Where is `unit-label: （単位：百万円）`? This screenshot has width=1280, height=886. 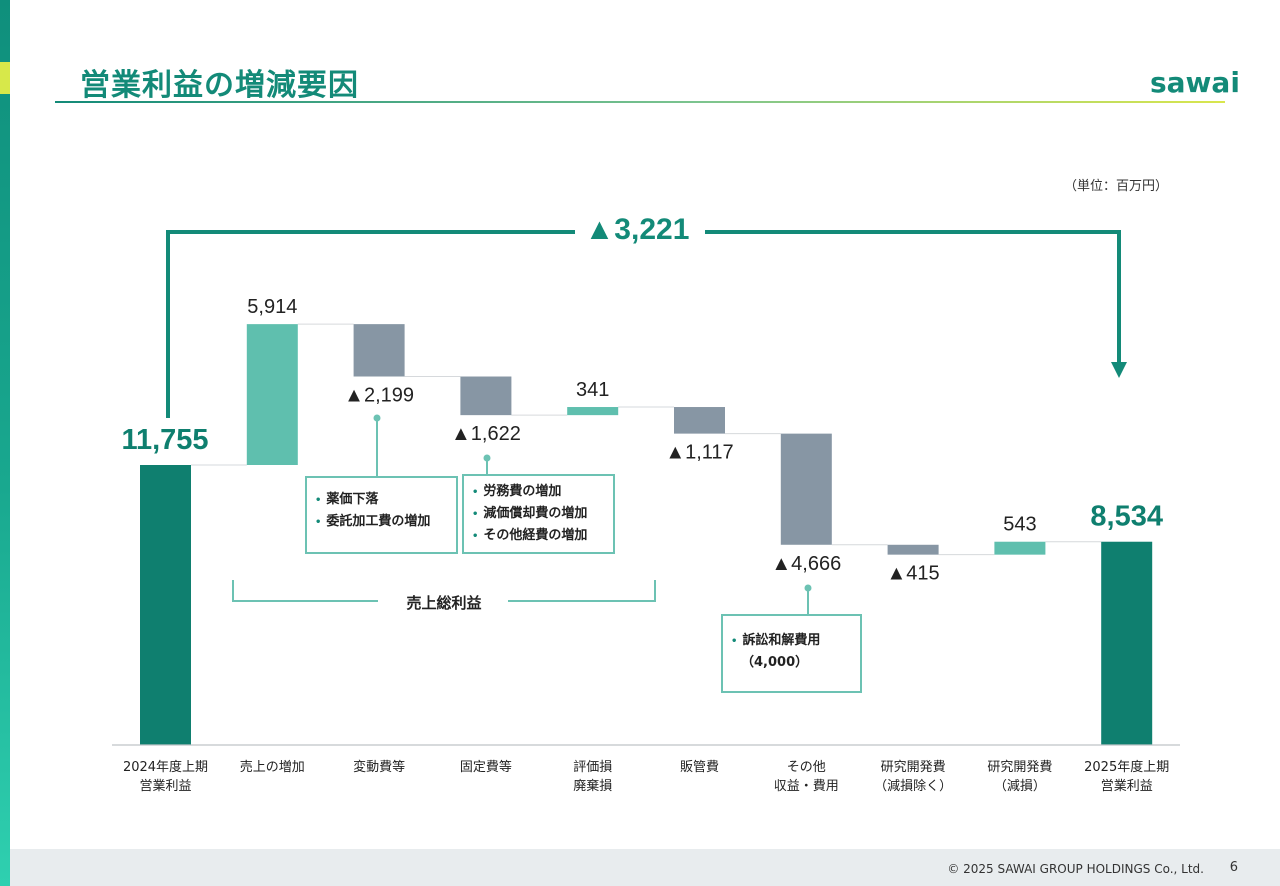 unit-label: （単位：百万円） is located at coordinates (1115, 186).